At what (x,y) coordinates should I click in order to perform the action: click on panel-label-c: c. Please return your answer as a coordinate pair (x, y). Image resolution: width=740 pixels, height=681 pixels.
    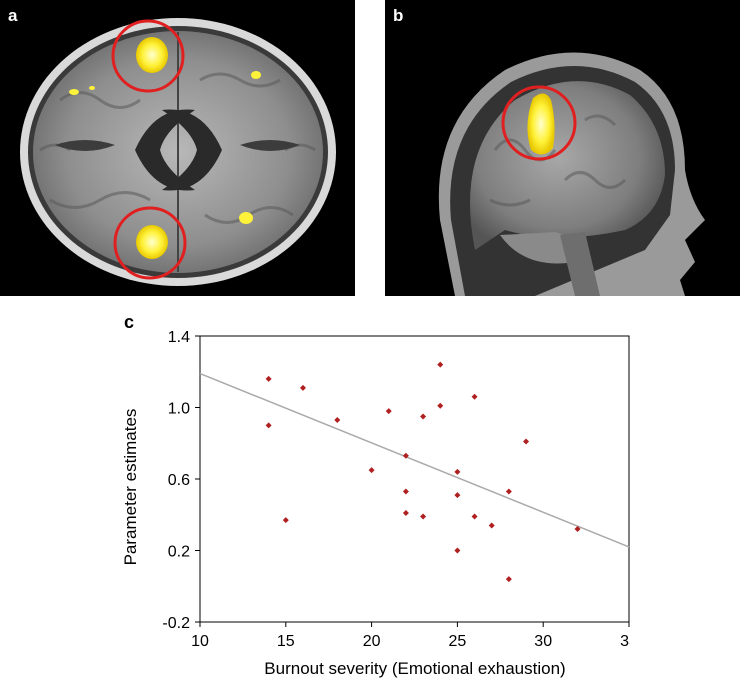
    Looking at the image, I should click on (129, 322).